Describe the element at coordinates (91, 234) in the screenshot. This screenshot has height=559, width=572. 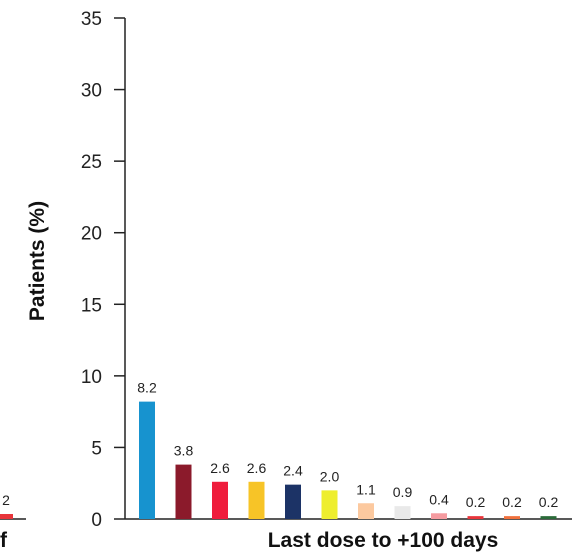
I see `y-tick-label: 20` at that location.